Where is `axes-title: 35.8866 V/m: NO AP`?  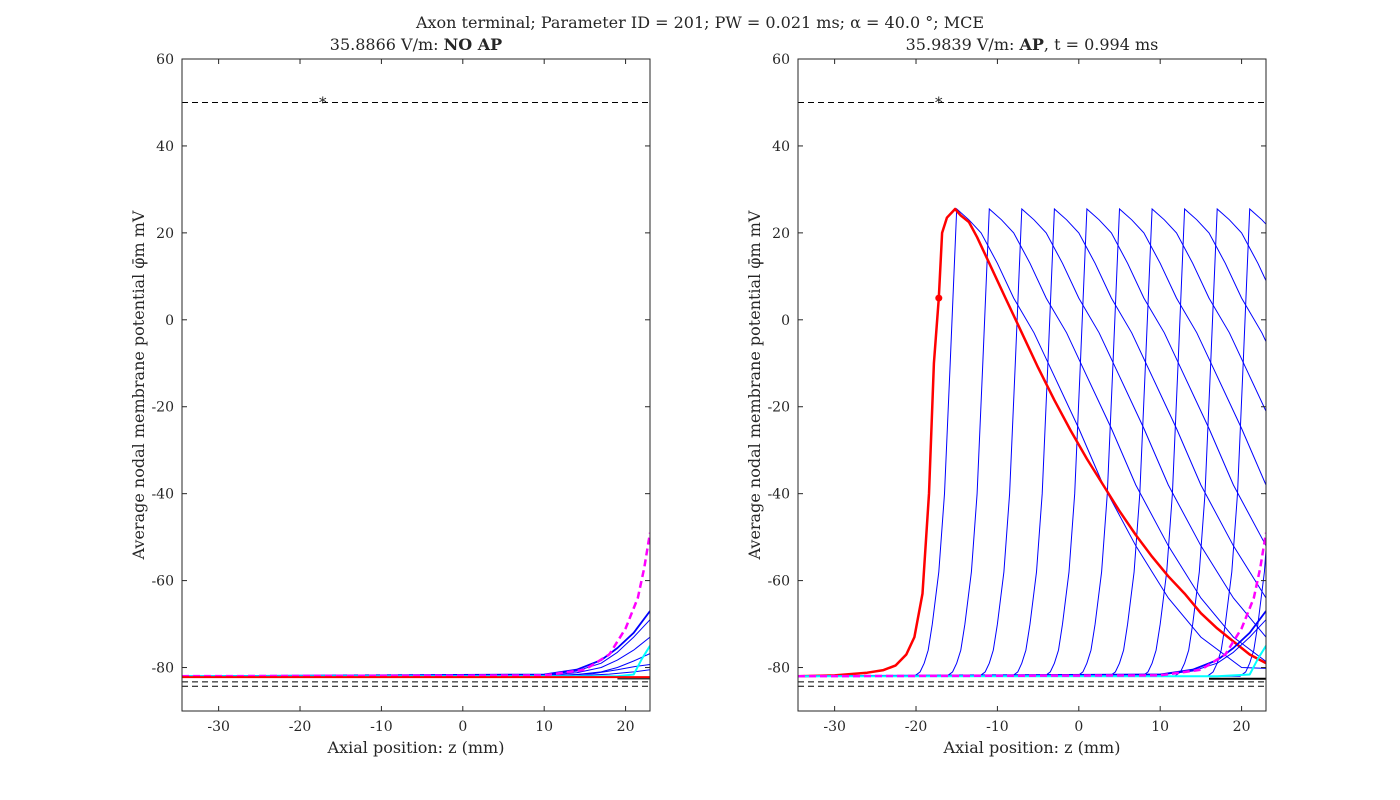
axes-title: 35.8866 V/m: NO AP is located at coordinates (416, 44).